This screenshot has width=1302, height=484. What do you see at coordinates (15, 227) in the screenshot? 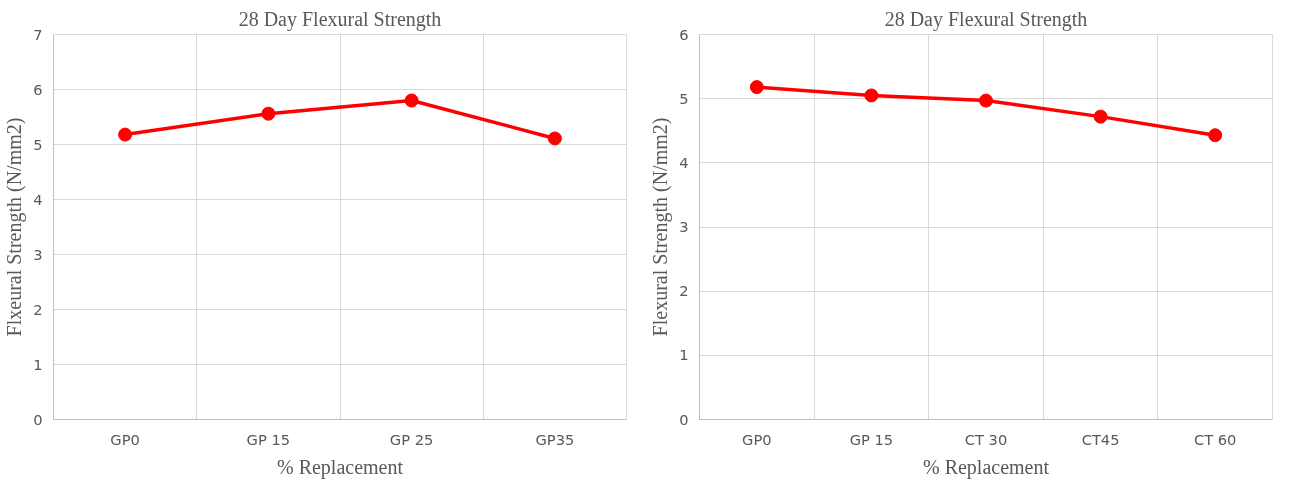
I see `y-axis-title: Flxeural Strength (N/mm2)` at bounding box center [15, 227].